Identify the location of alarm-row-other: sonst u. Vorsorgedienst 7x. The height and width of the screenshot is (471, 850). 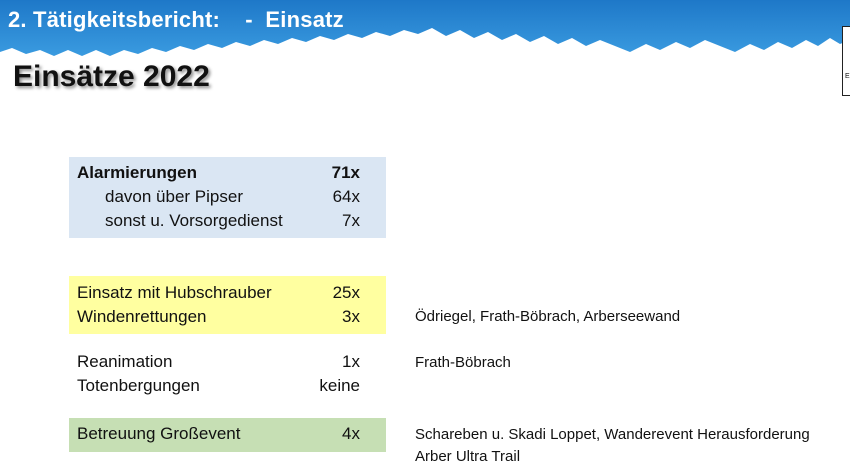
(227, 223).